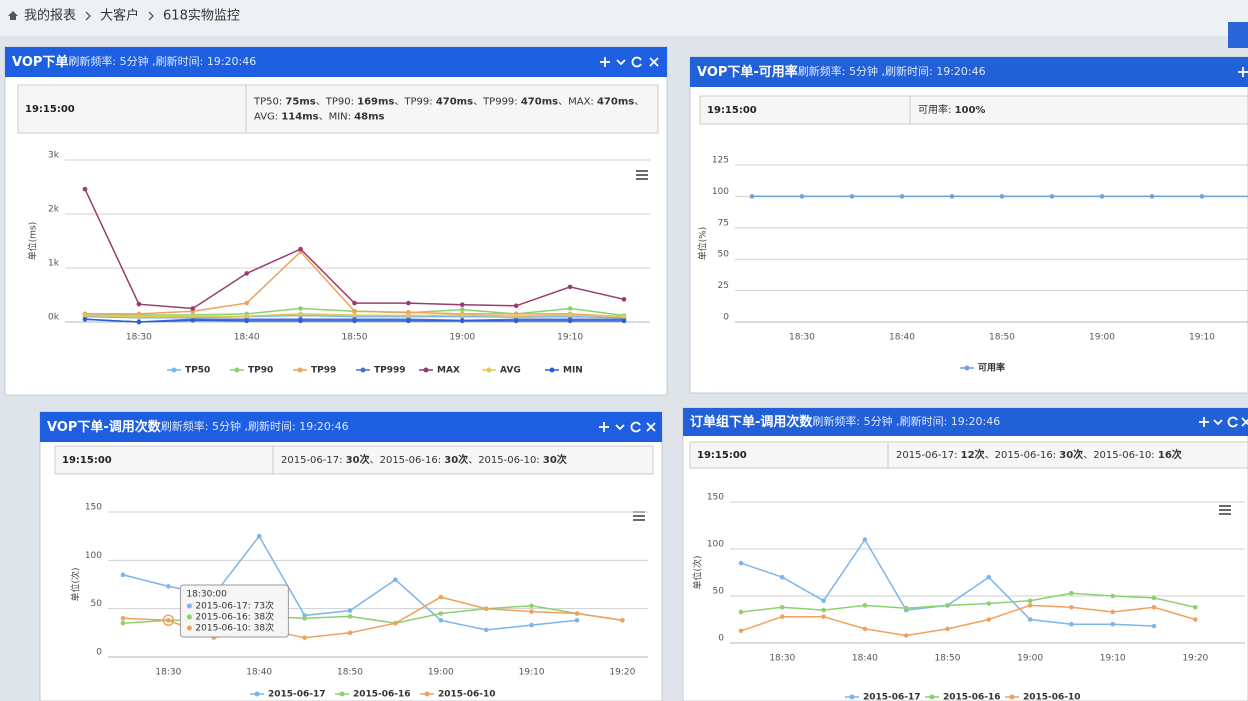 The image size is (1248, 701). Describe the element at coordinates (197, 371) in the screenshot. I see `legend-label: TP50` at that location.